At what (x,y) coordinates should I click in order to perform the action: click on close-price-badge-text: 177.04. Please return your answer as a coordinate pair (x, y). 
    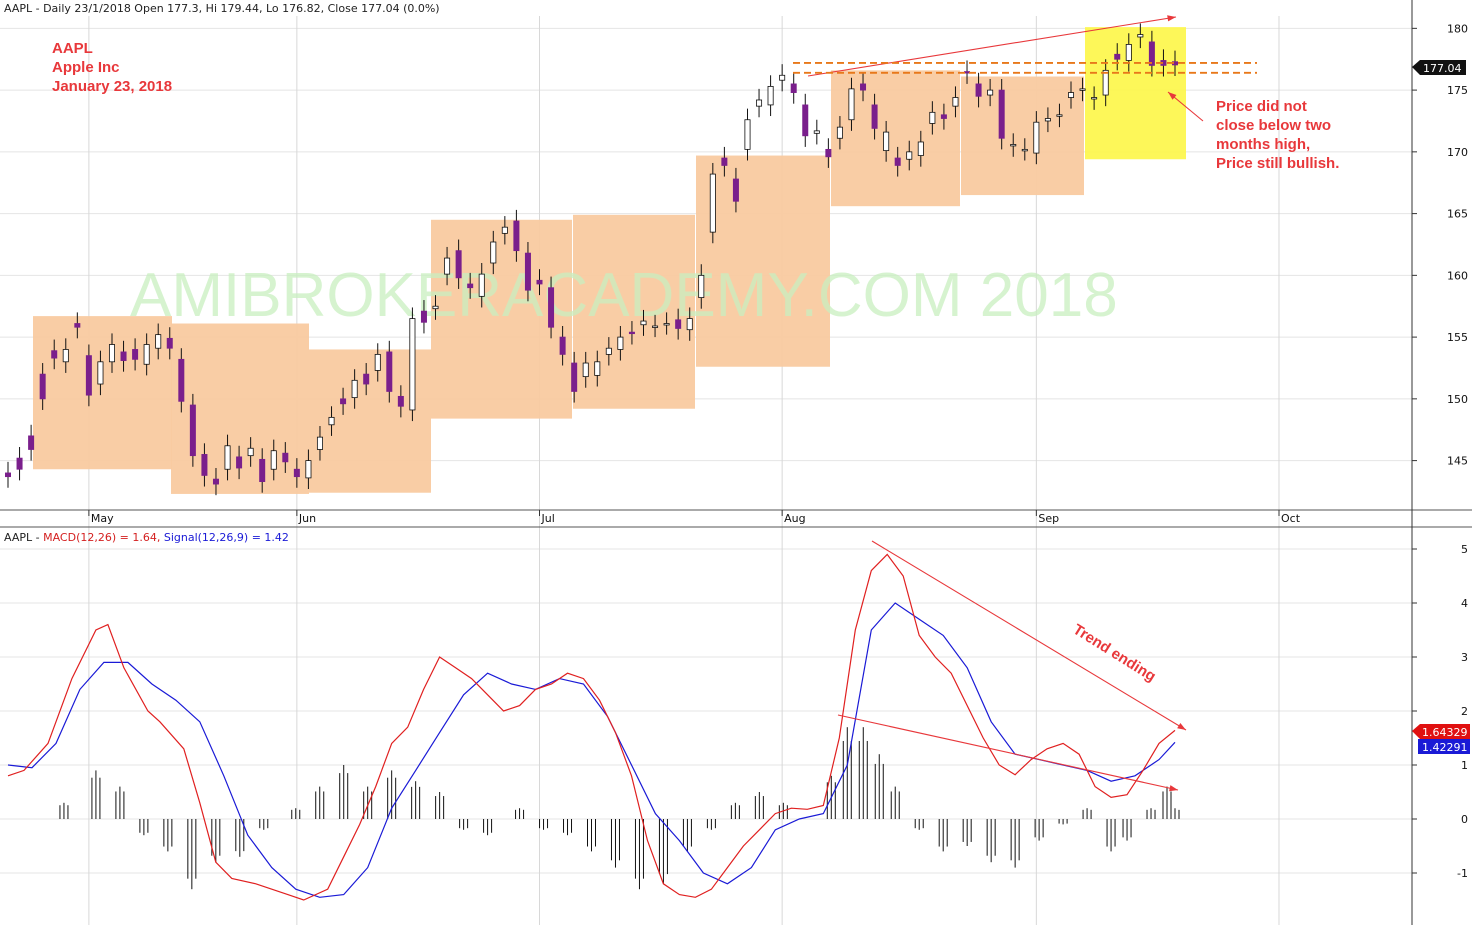
    Looking at the image, I should click on (1442, 68).